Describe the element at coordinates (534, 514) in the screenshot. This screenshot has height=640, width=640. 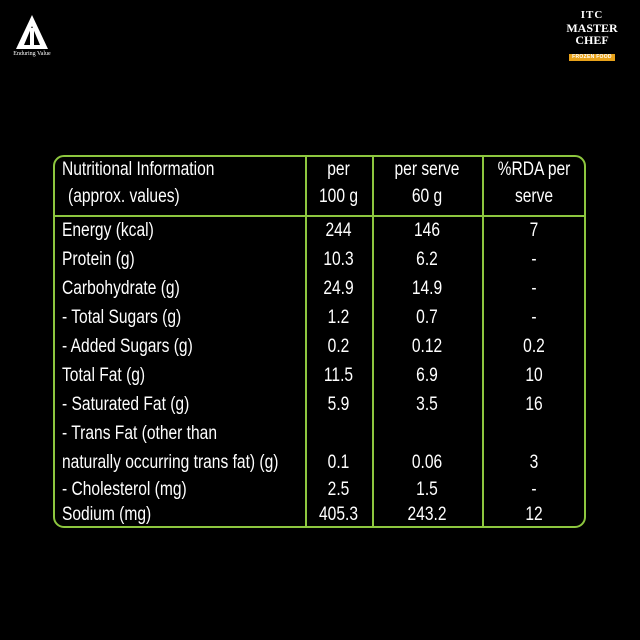
I see `cell-rda: 12` at that location.